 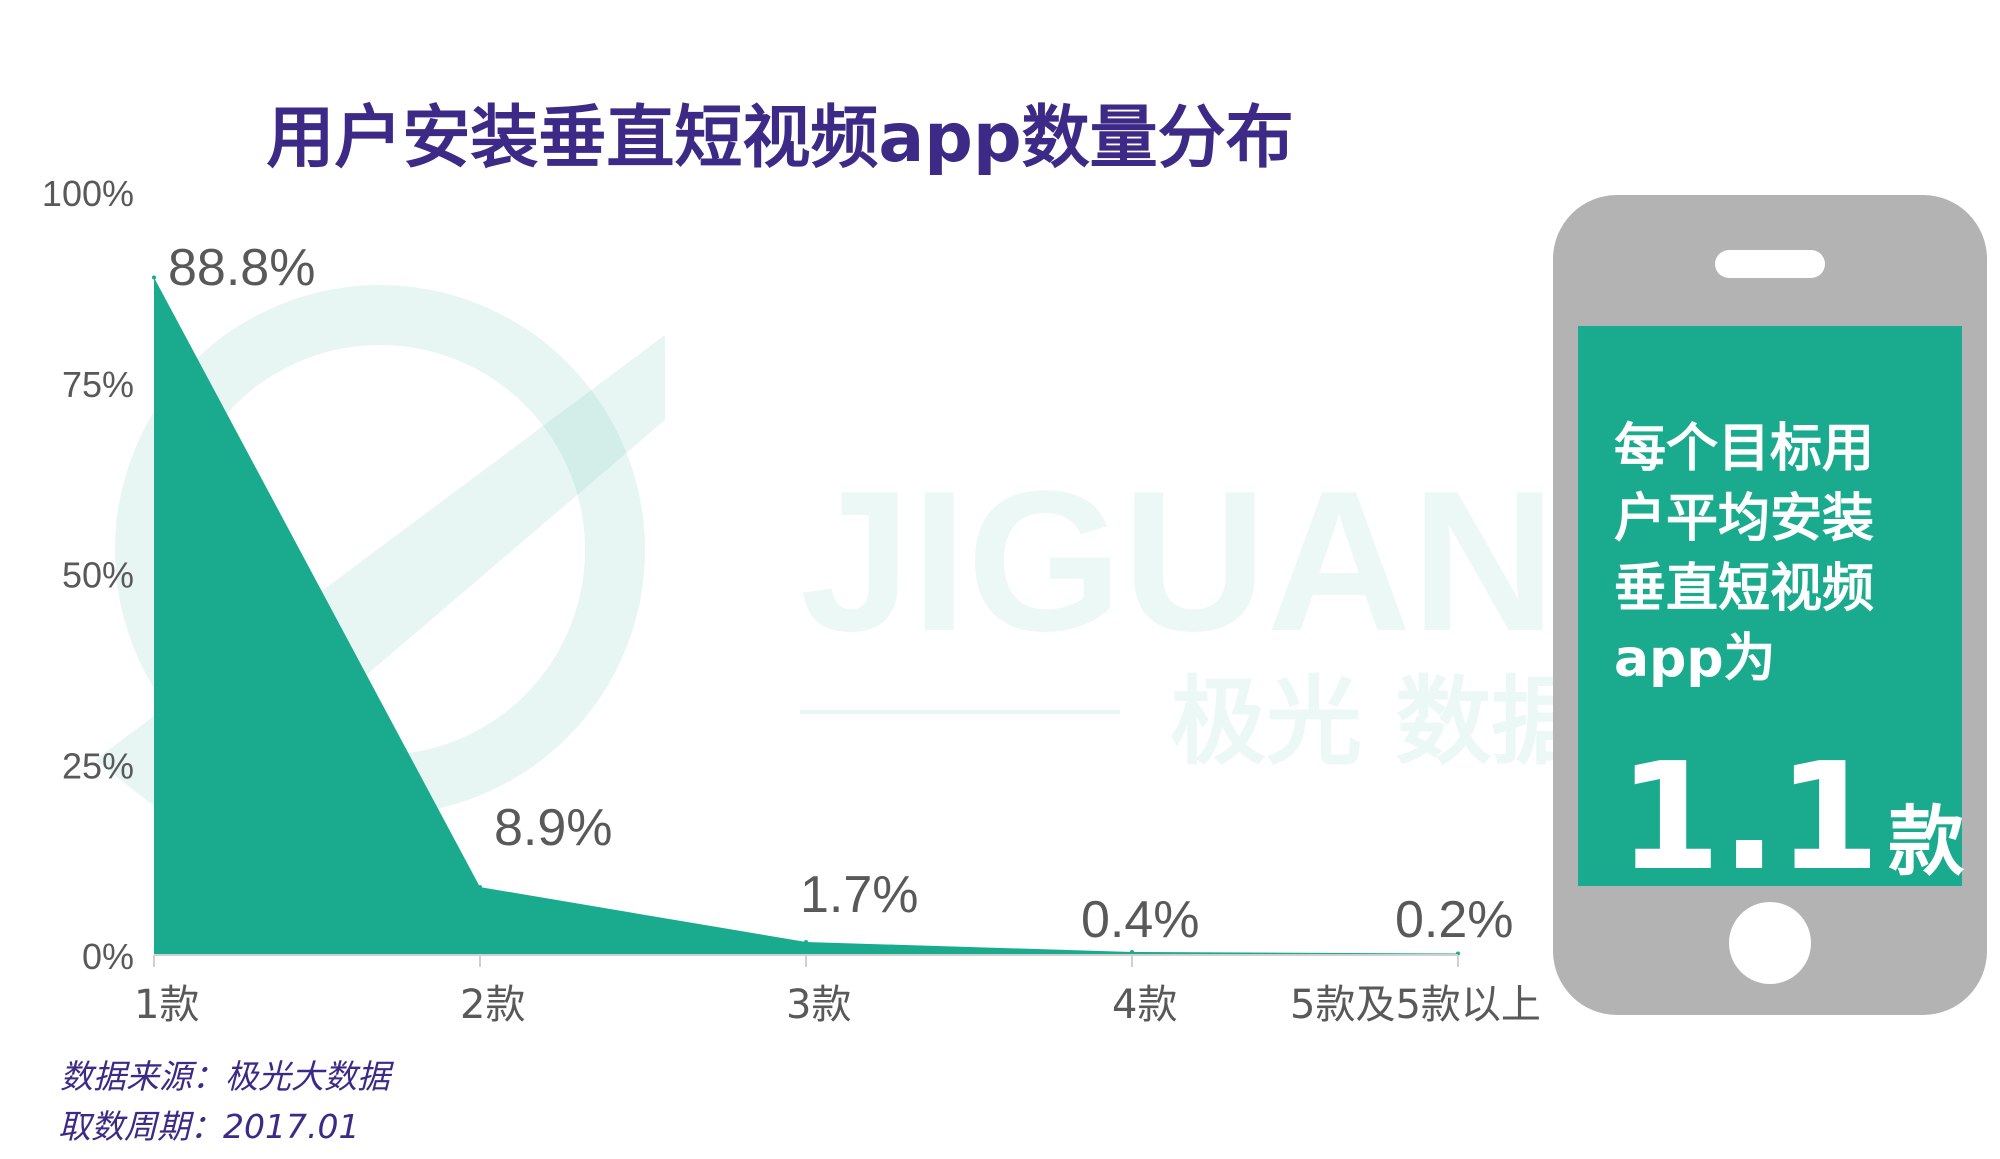 What do you see at coordinates (1744, 554) in the screenshot?
I see `callout-text: 每个目标用 户平均安装 垂直短视频 app为` at bounding box center [1744, 554].